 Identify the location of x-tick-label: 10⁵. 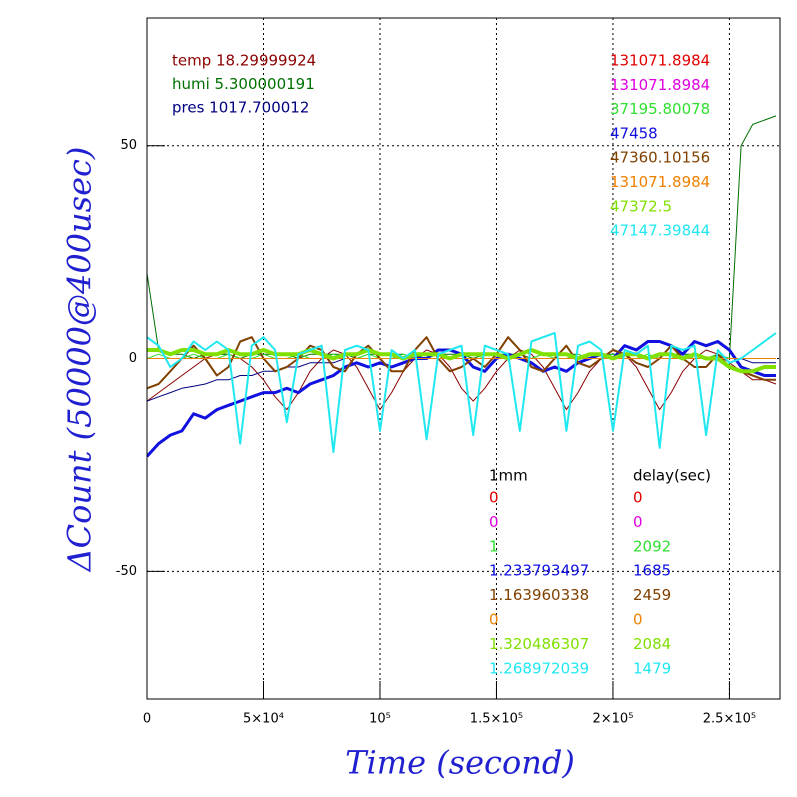
(380, 719).